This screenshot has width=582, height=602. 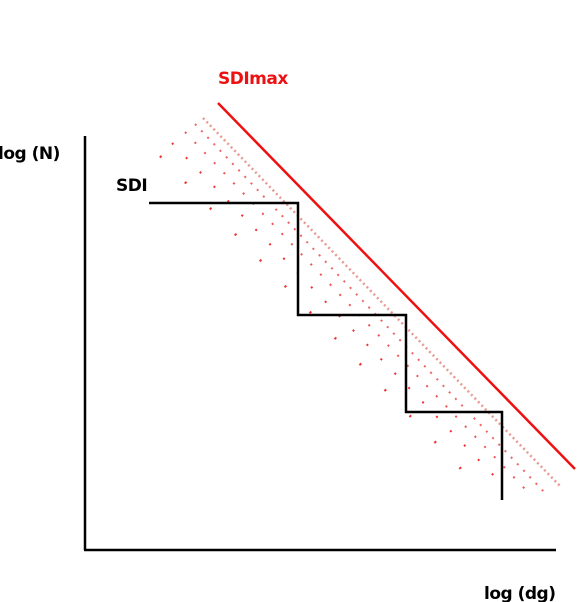 I want to click on sdi-max-label: SDImax, so click(x=253, y=79).